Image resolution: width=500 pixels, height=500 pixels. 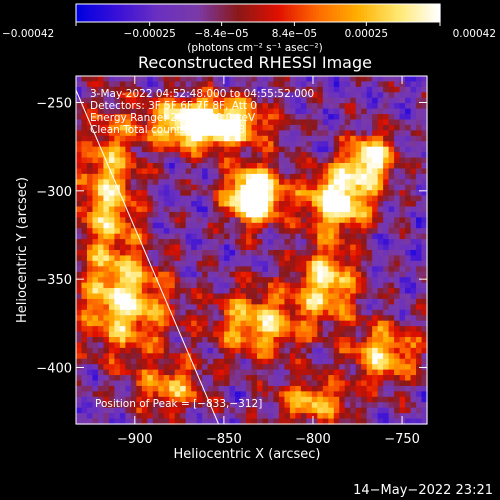 What do you see at coordinates (22, 250) in the screenshot?
I see `y-axis-title: Heliocentric Y (arcsec)` at bounding box center [22, 250].